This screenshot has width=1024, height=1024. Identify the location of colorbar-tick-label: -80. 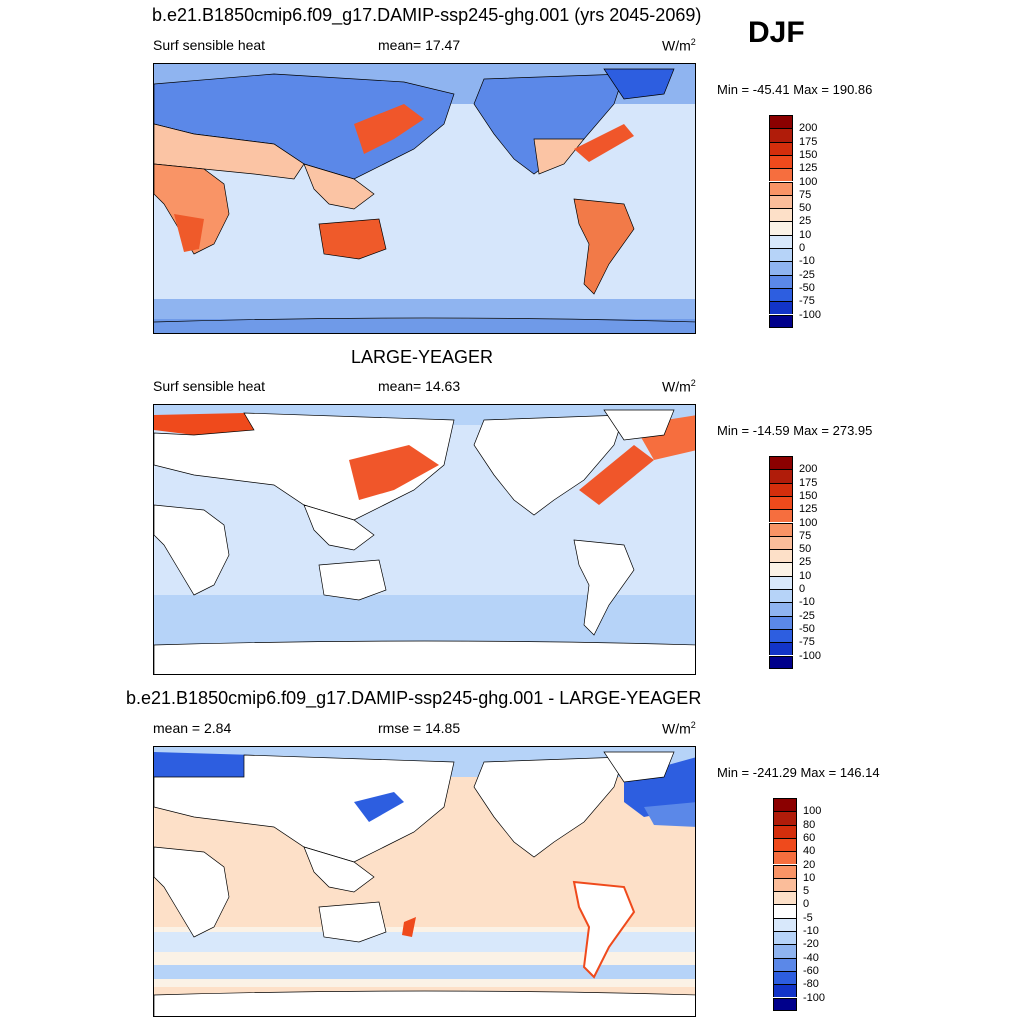
(811, 984).